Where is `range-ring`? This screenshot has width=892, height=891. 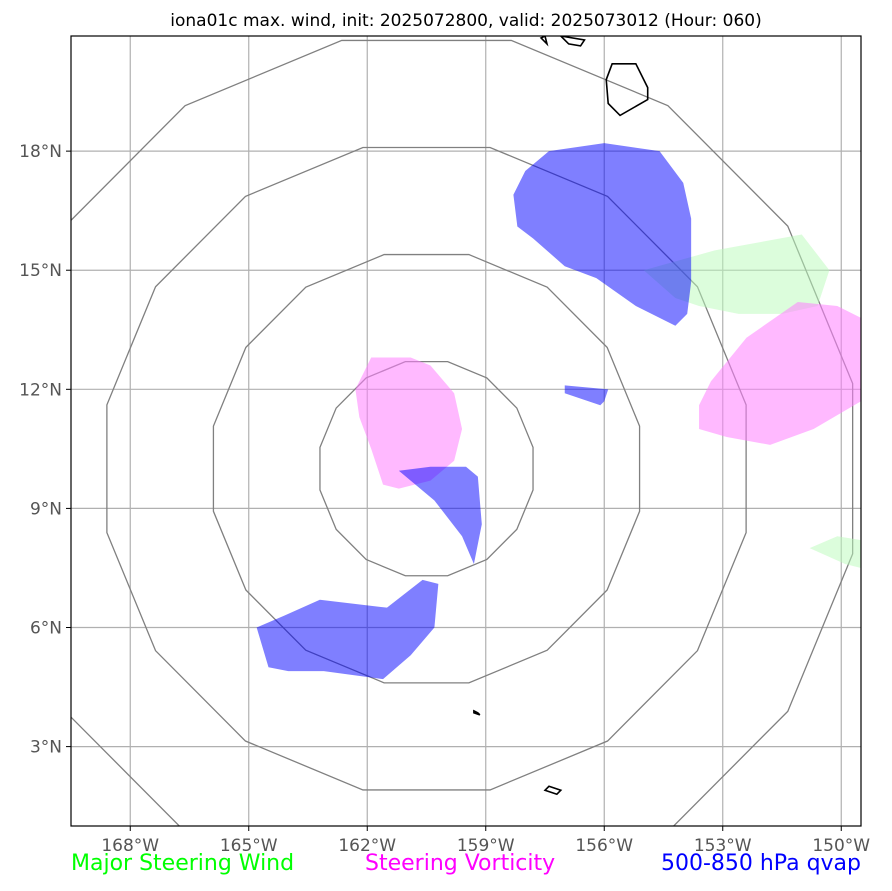
range-ring is located at coordinates (426, 468).